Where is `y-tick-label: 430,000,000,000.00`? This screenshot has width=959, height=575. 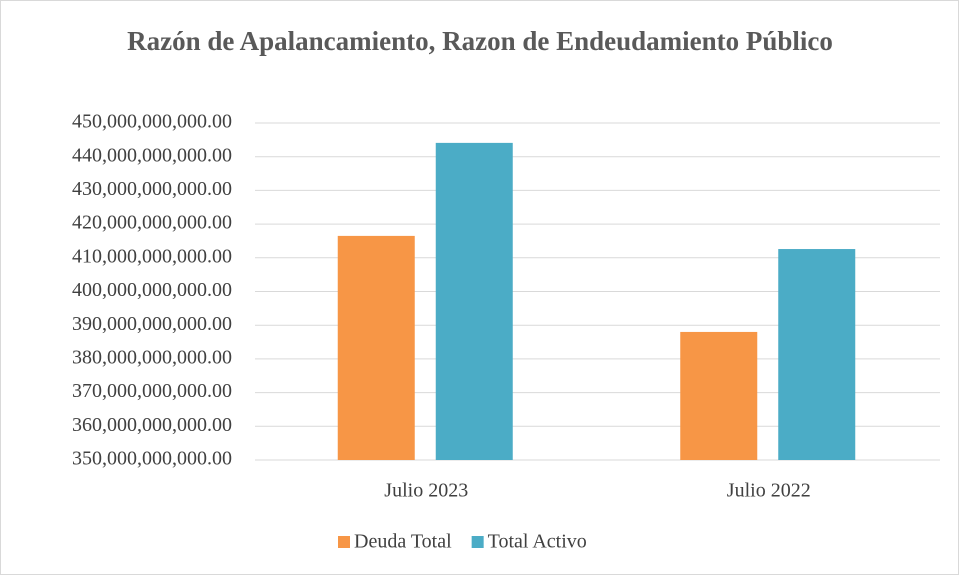
y-tick-label: 430,000,000,000.00 is located at coordinates (152, 189).